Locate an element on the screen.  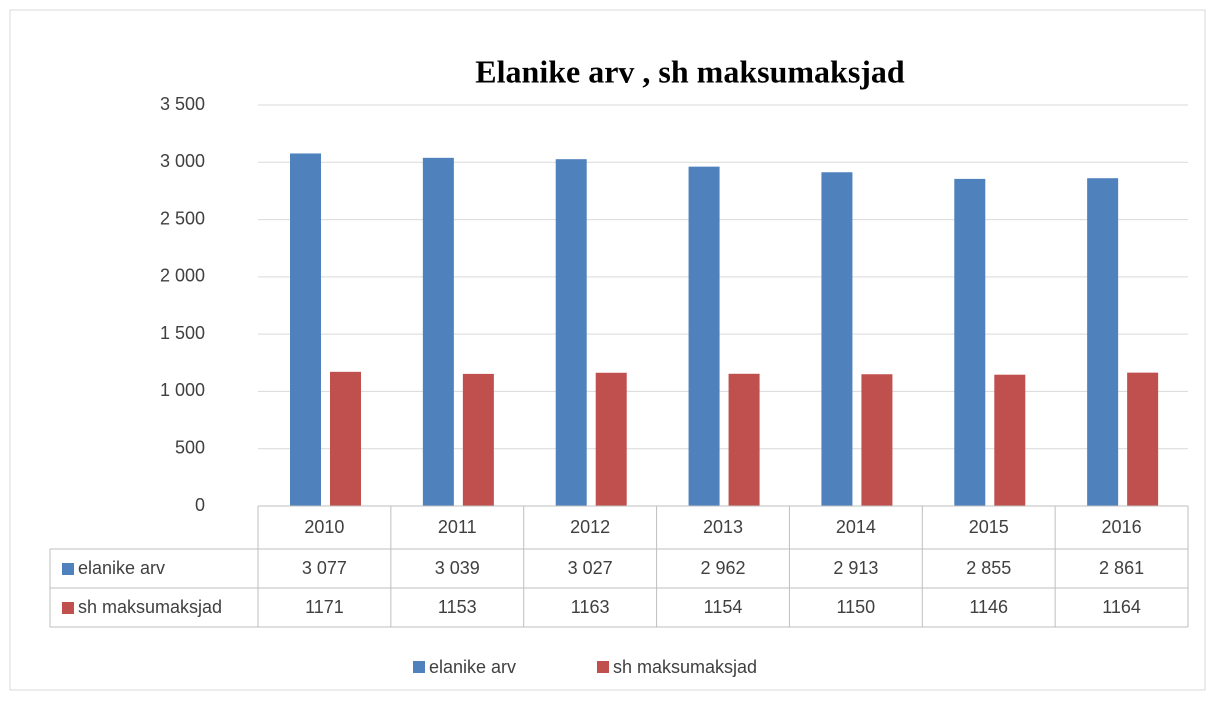
chart-title: Elanike arv , sh maksumaksjad is located at coordinates (690, 71).